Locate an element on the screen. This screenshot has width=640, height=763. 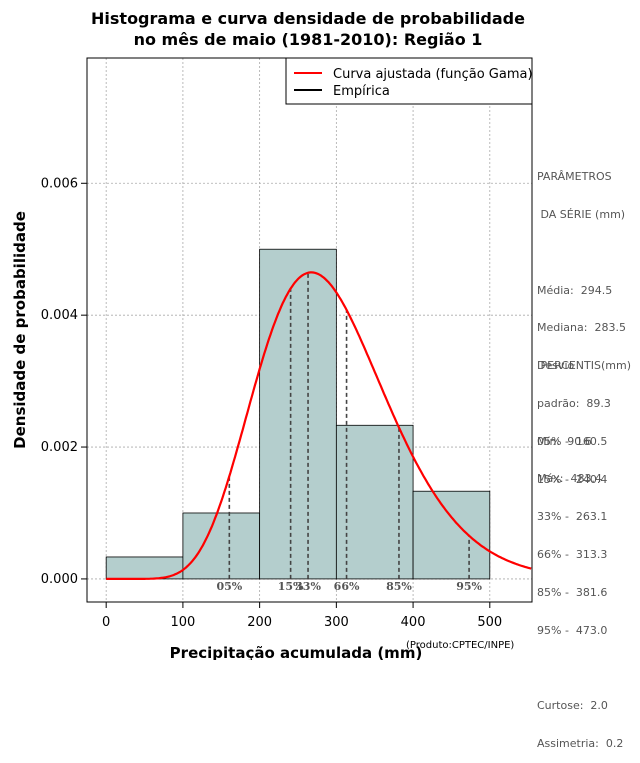
x-tick-label-0: 0 is located at coordinates (106, 622).